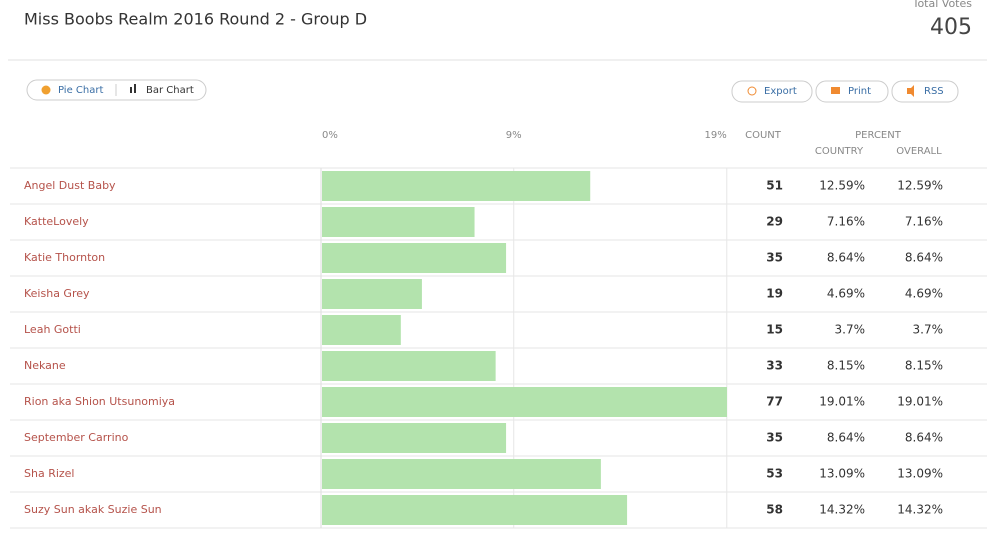 This screenshot has width=987, height=540. Describe the element at coordinates (878, 135) in the screenshot. I see `column-header: PERCENT` at that location.